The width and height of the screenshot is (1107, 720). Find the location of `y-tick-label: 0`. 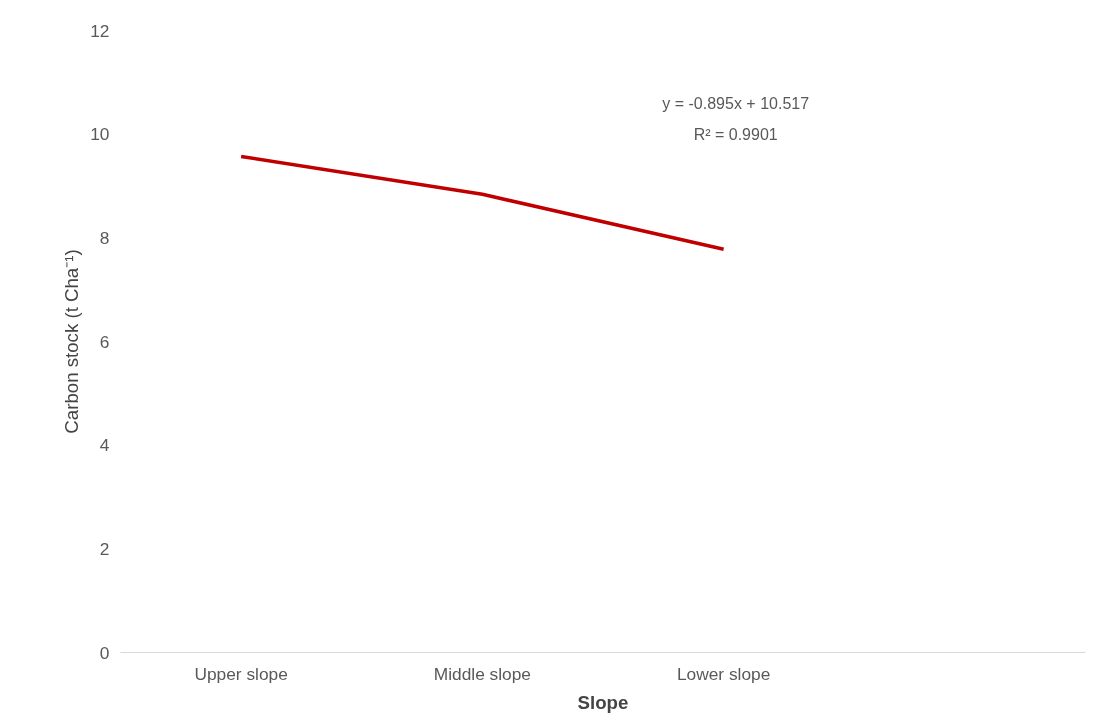

y-tick-label: 0 is located at coordinates (104, 652).